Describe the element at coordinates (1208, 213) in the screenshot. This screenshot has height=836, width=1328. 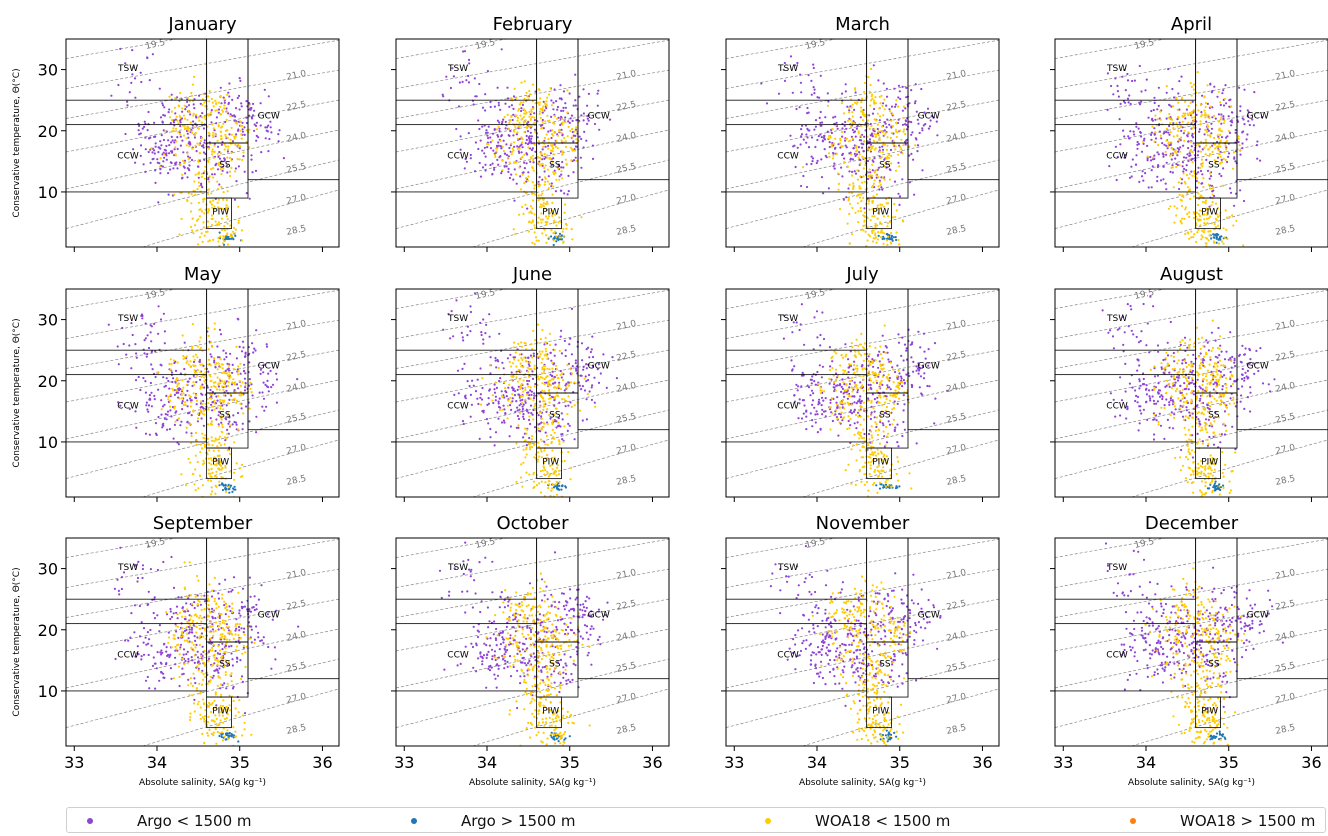
I see `water-mass-box-piw` at that location.